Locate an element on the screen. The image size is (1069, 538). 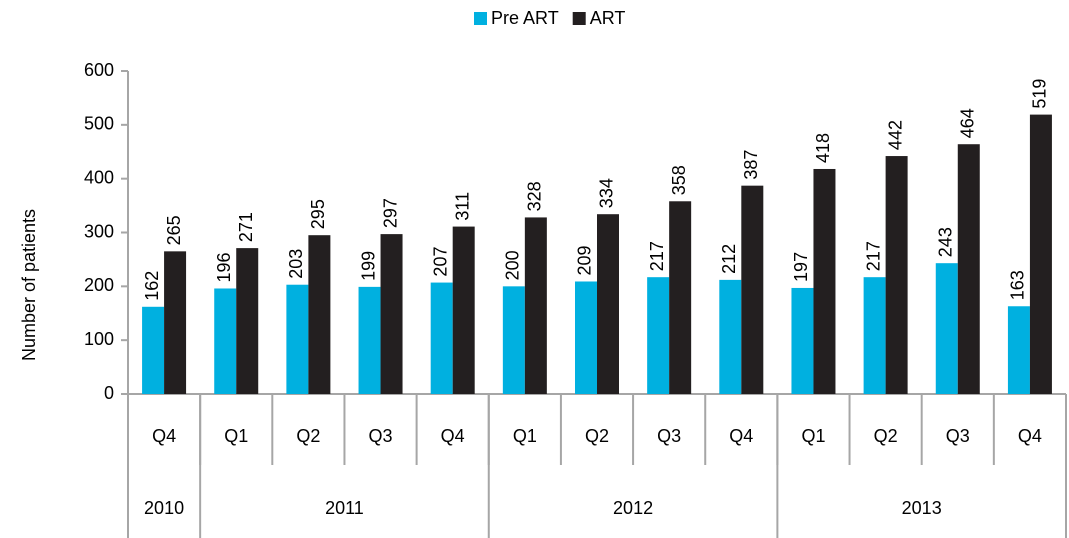
group-label: 2010 is located at coordinates (164, 508).